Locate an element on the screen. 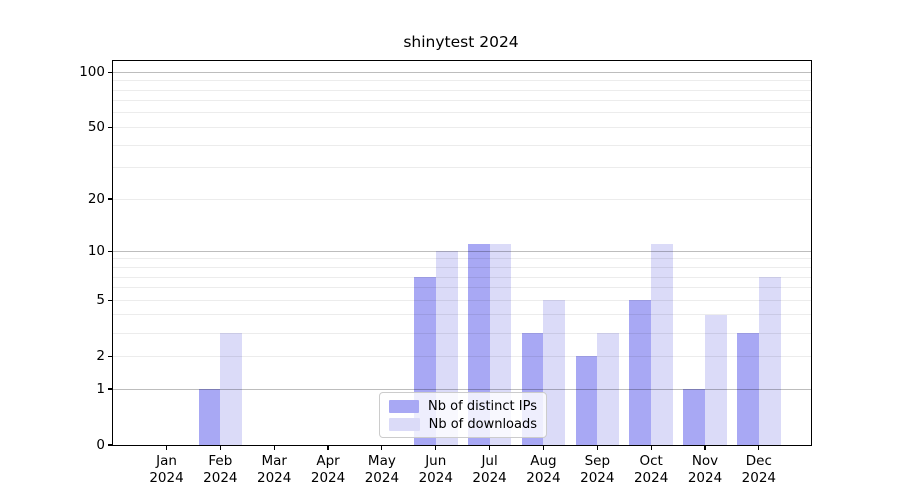 The height and width of the screenshot is (500, 900). x-tick-month: Jan is located at coordinates (166, 461).